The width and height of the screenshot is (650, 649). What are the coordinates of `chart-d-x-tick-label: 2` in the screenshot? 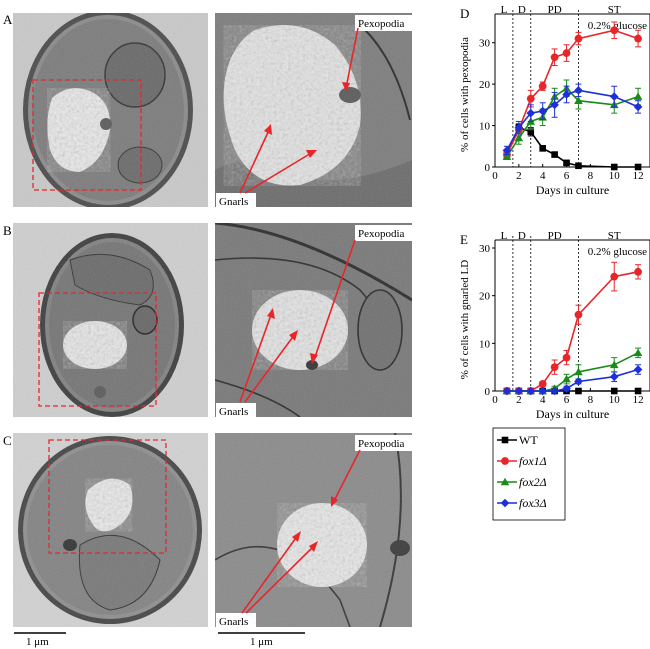 It's located at (519, 176).